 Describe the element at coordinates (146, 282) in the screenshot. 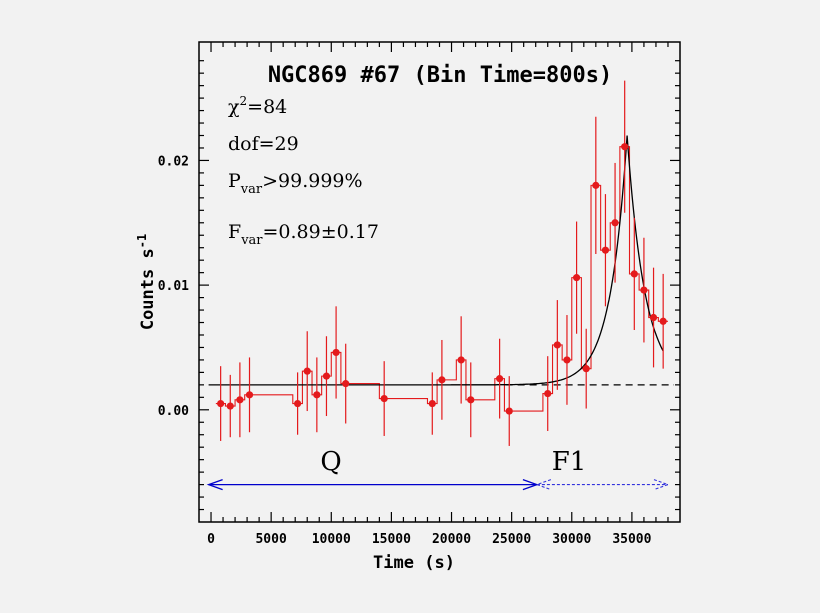

I see `y-axis-label: Counts s-1` at that location.